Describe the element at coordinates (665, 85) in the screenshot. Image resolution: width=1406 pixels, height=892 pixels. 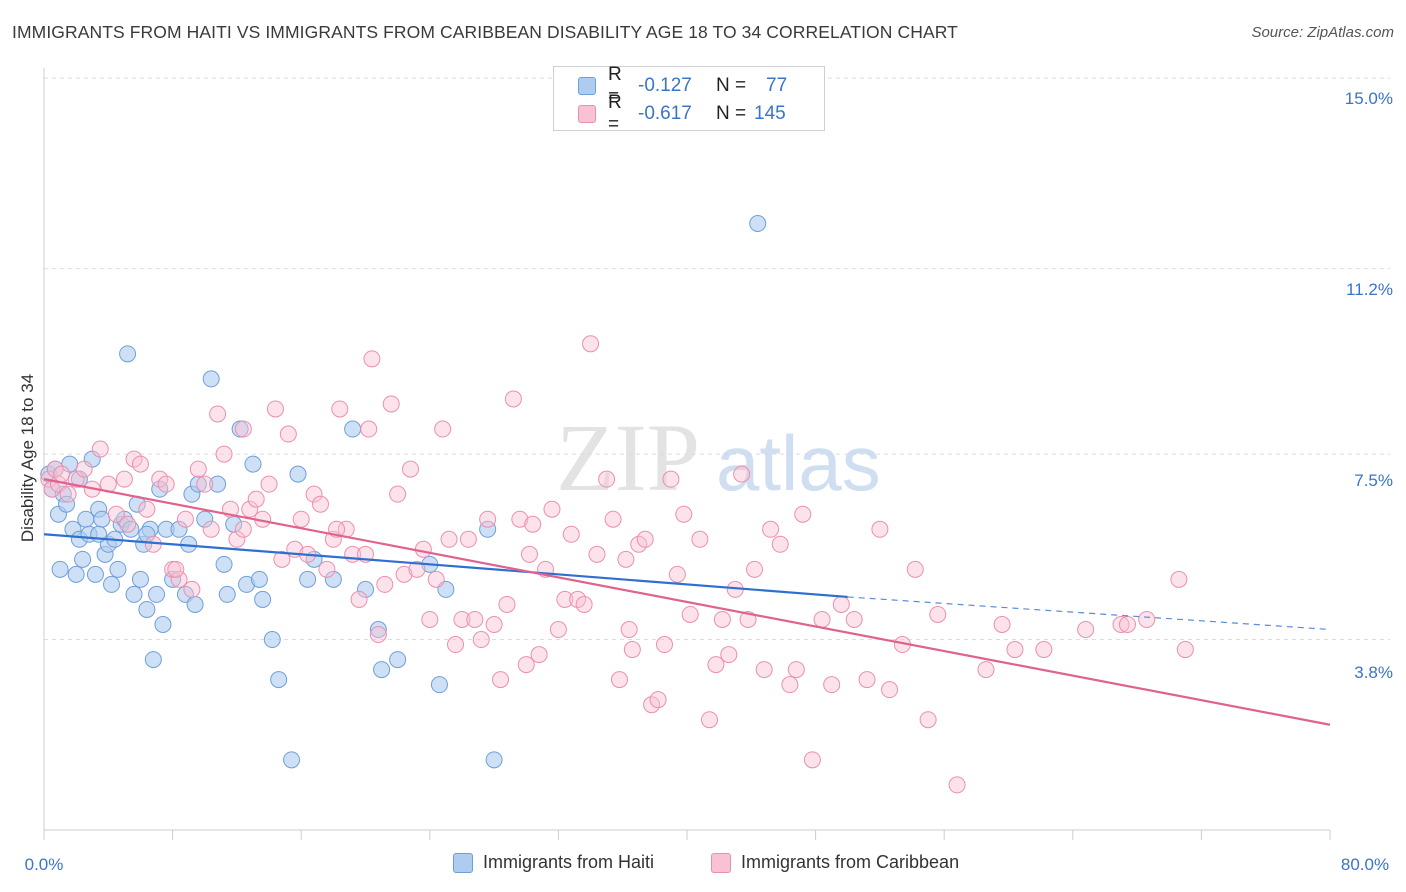
I see `r-value: -0.127` at that location.